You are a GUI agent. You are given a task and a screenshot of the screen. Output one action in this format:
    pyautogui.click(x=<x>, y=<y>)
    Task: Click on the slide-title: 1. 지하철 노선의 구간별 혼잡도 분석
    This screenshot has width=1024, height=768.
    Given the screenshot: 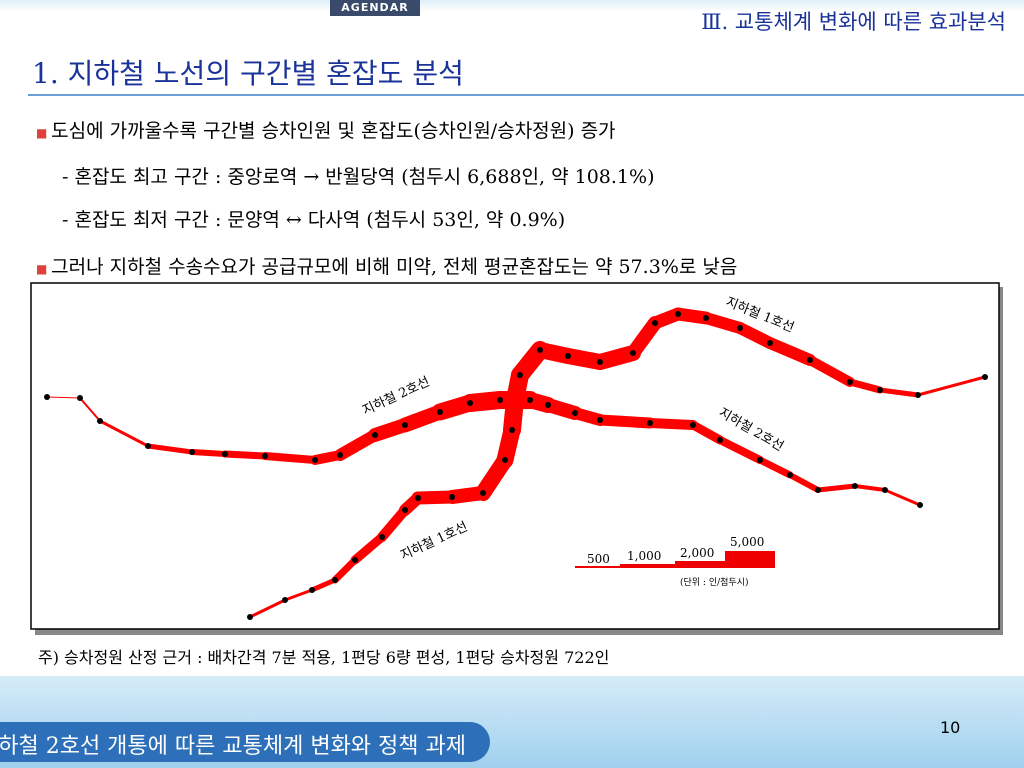 What is the action you would take?
    pyautogui.click(x=248, y=73)
    